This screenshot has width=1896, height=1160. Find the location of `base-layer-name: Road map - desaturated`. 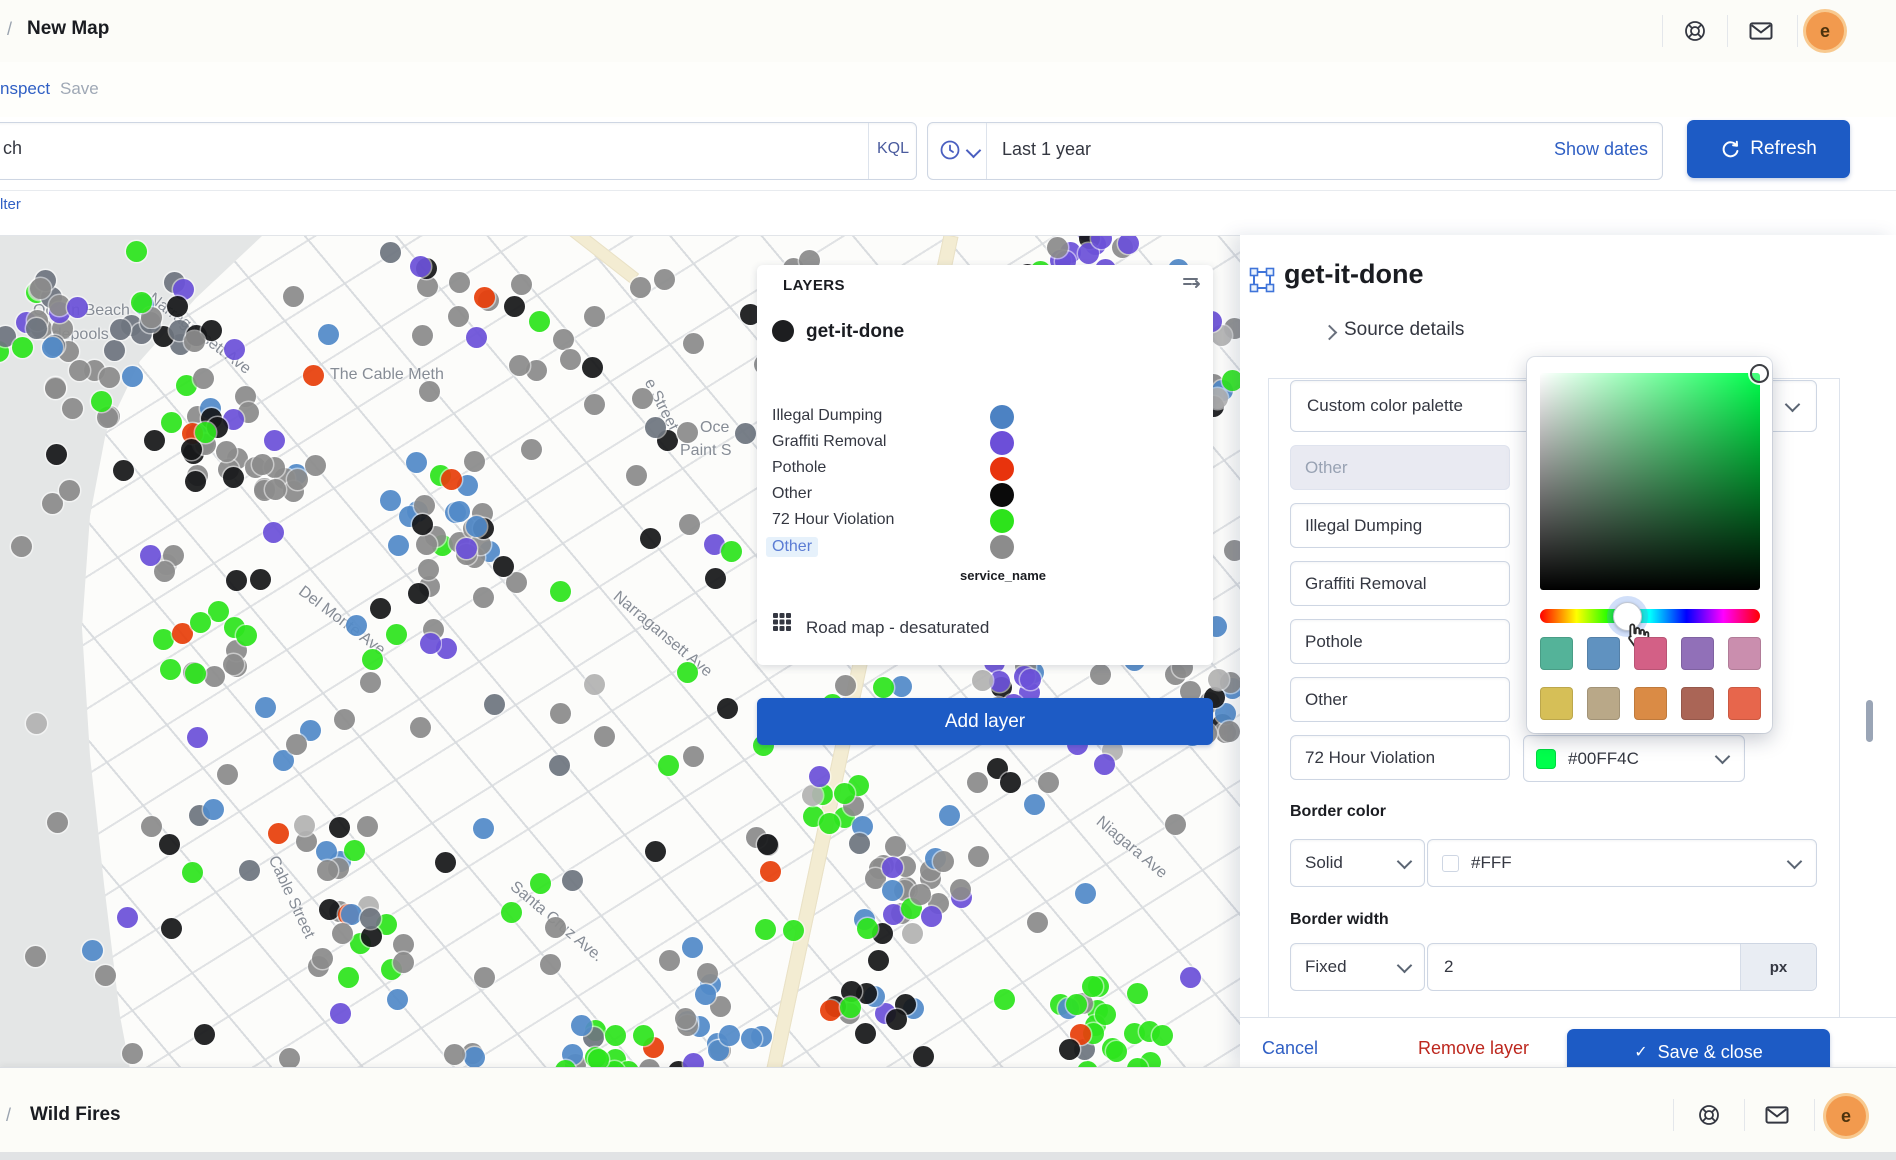

base-layer-name: Road map - desaturated is located at coordinates (898, 627).